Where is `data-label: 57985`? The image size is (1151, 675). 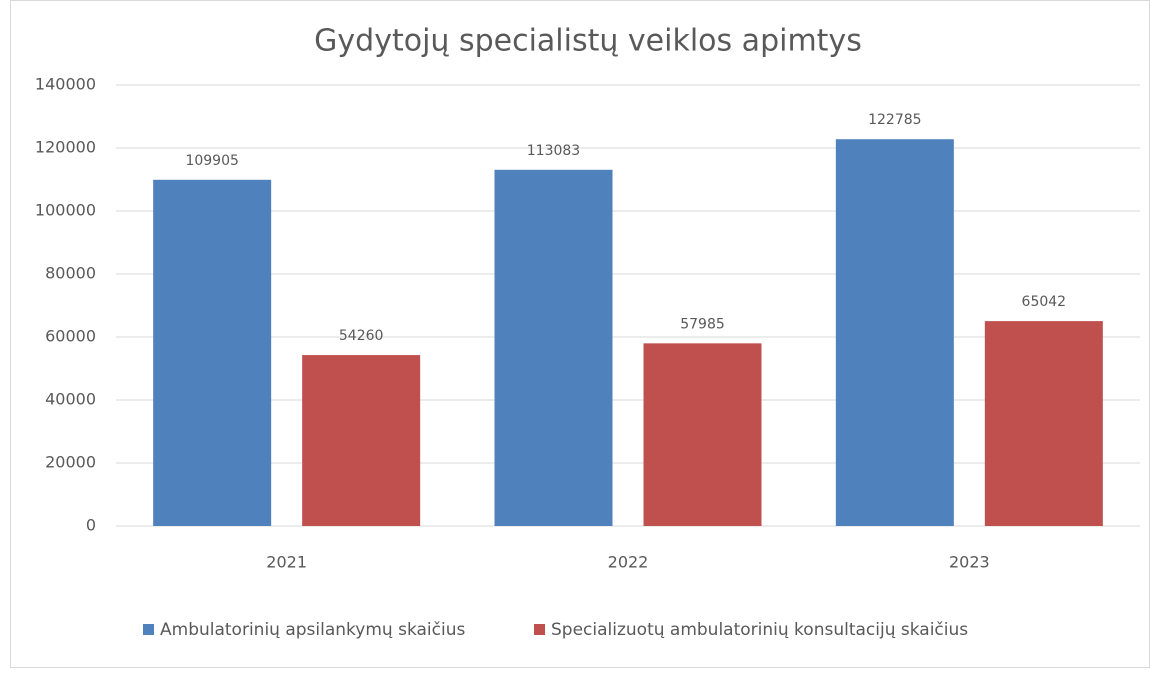 data-label: 57985 is located at coordinates (702, 324).